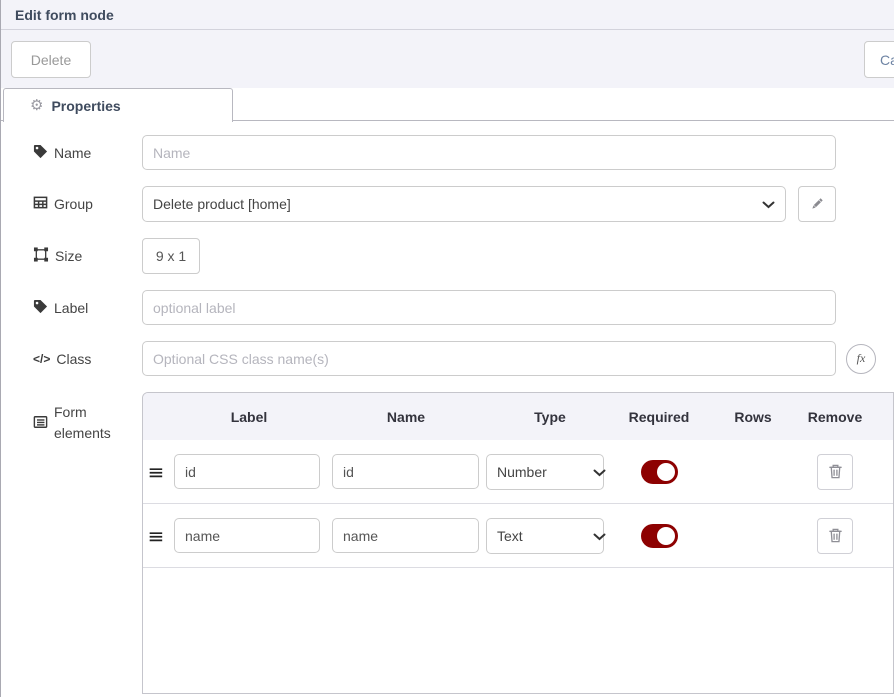 The height and width of the screenshot is (697, 894). Describe the element at coordinates (447, 59) in the screenshot. I see `dialog-toolbar: Delete Cancel` at that location.